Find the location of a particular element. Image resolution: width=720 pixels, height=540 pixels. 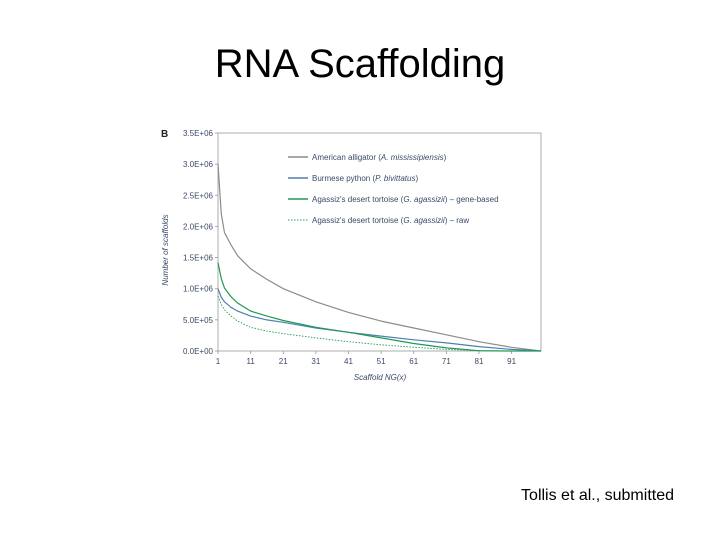

x-axis-label: Scaffold NG(x) is located at coordinates (380, 377).